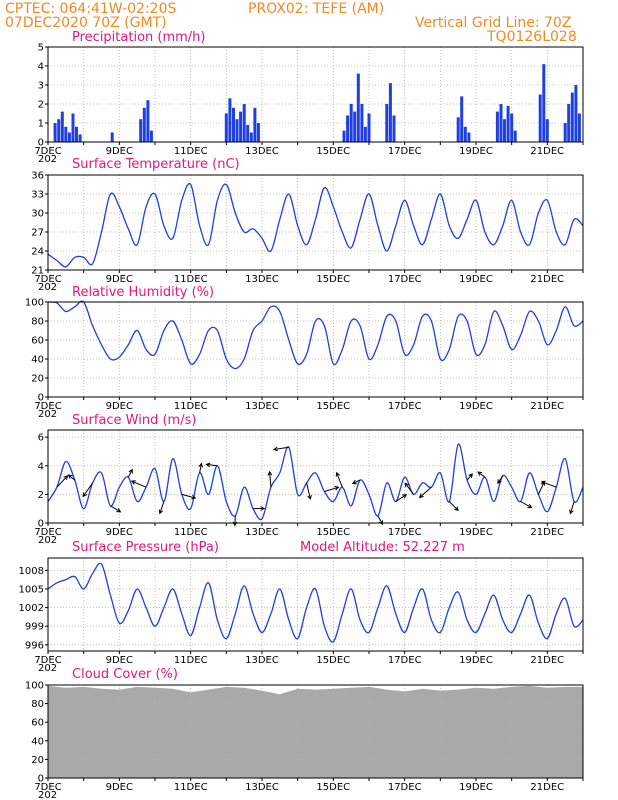  Describe the element at coordinates (34, 686) in the screenshot. I see `y-tick-label: 100` at that location.